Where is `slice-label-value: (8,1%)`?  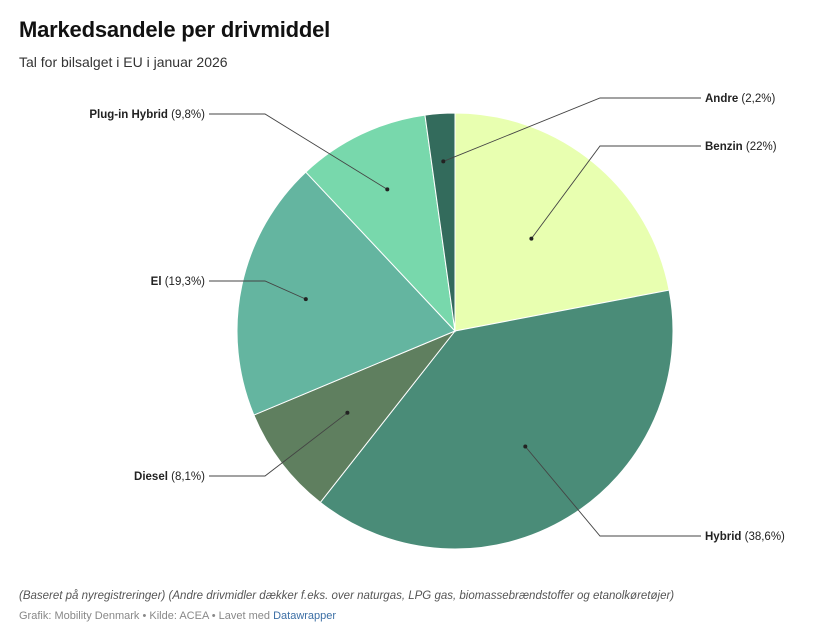 slice-label-value: (8,1%) is located at coordinates (186, 477).